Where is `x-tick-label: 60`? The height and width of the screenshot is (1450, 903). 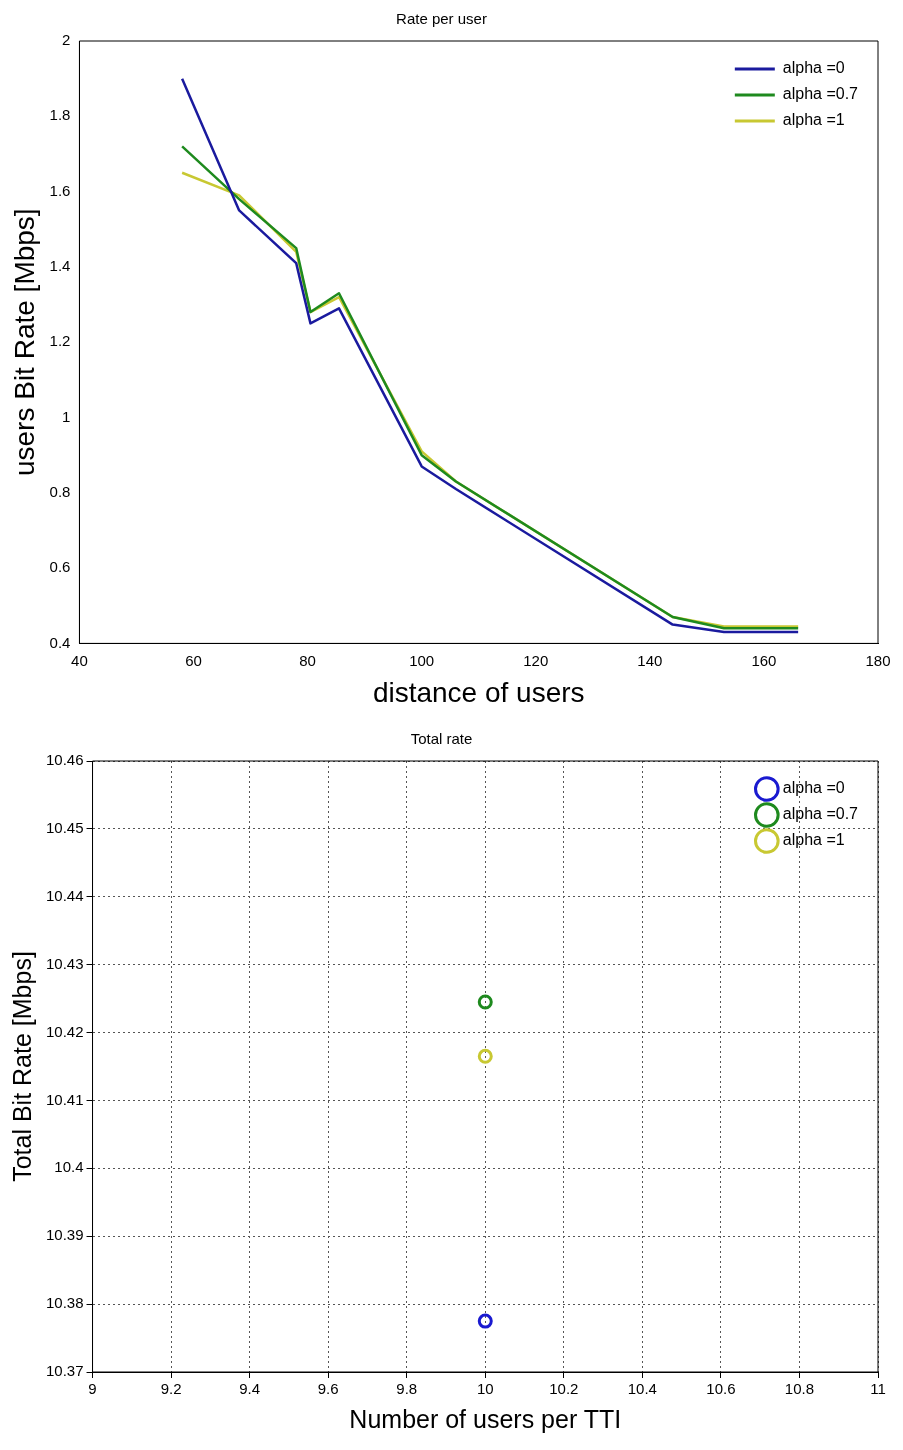 x-tick-label: 60 is located at coordinates (193, 660).